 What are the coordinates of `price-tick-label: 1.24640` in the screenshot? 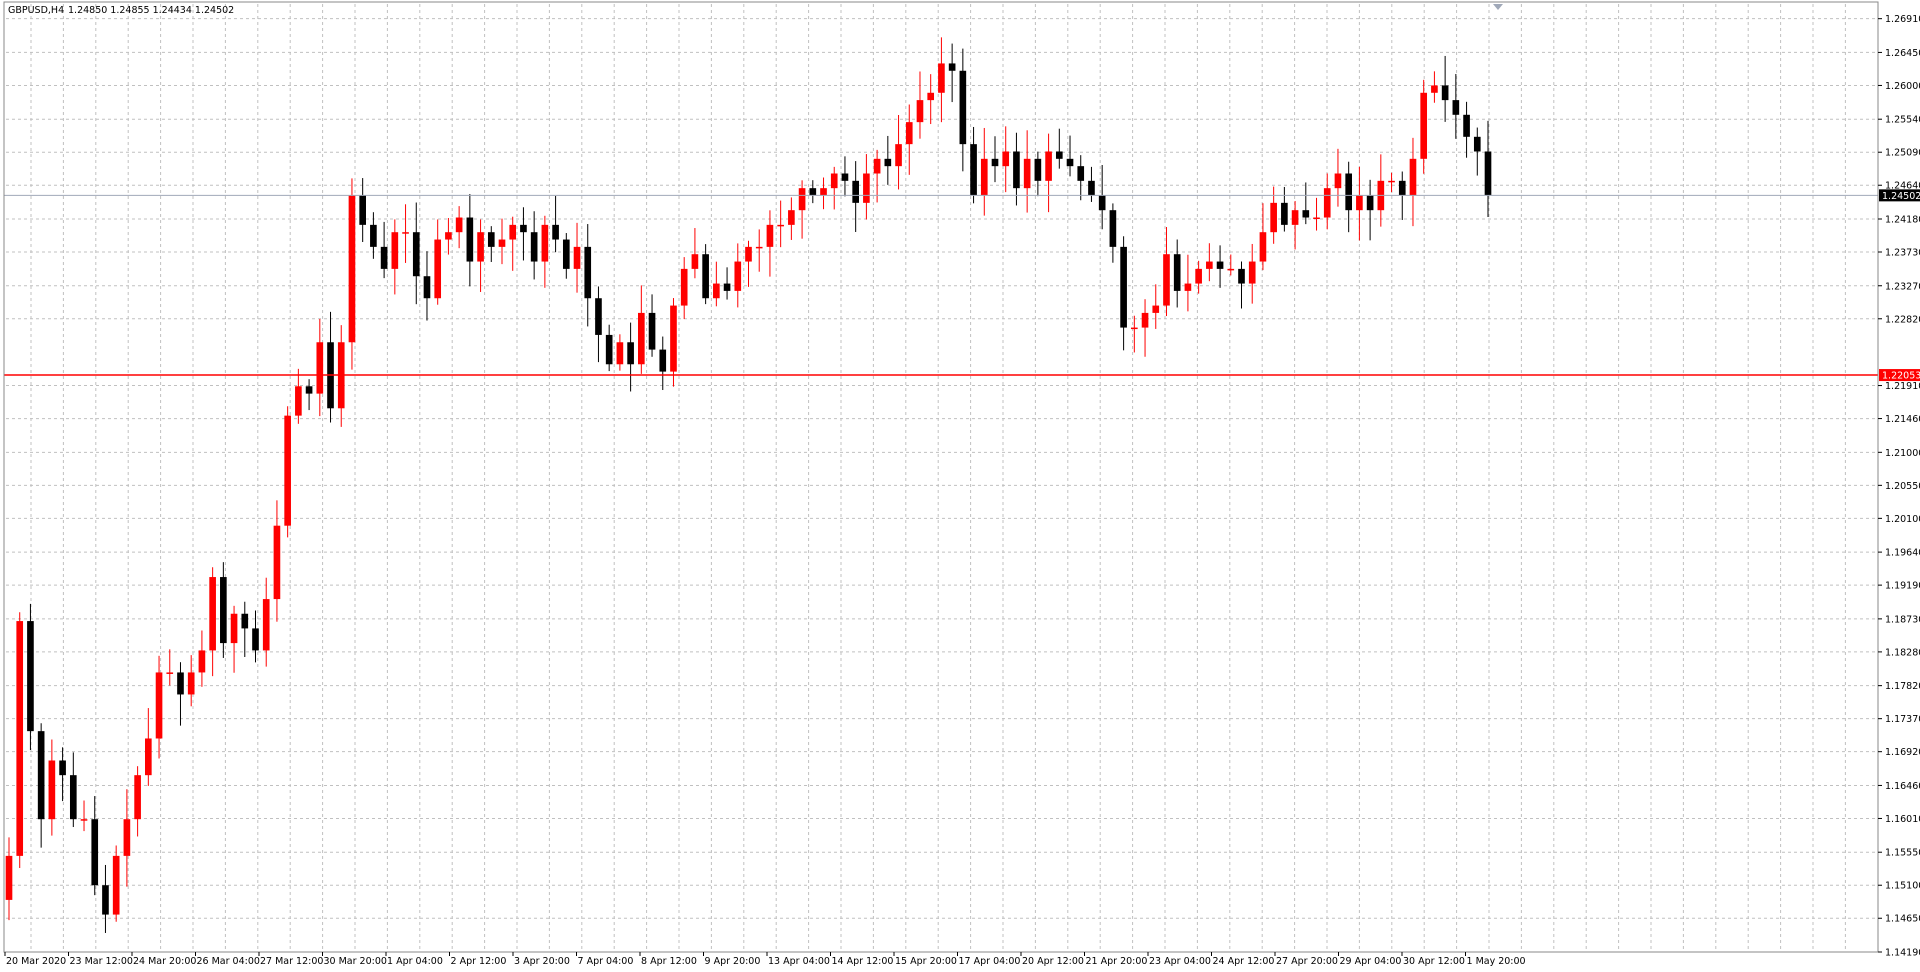 It's located at (1902, 186).